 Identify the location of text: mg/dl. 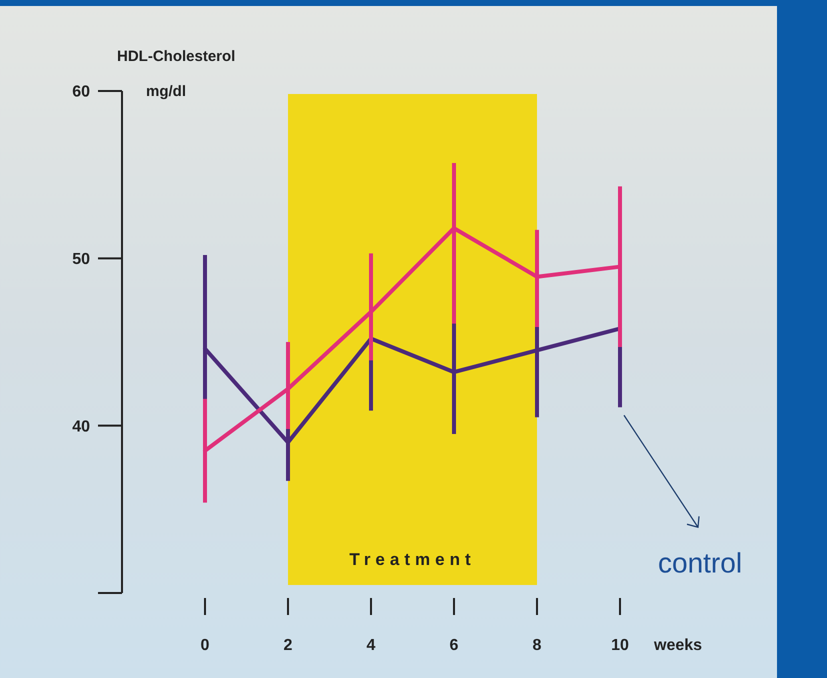
(166, 91).